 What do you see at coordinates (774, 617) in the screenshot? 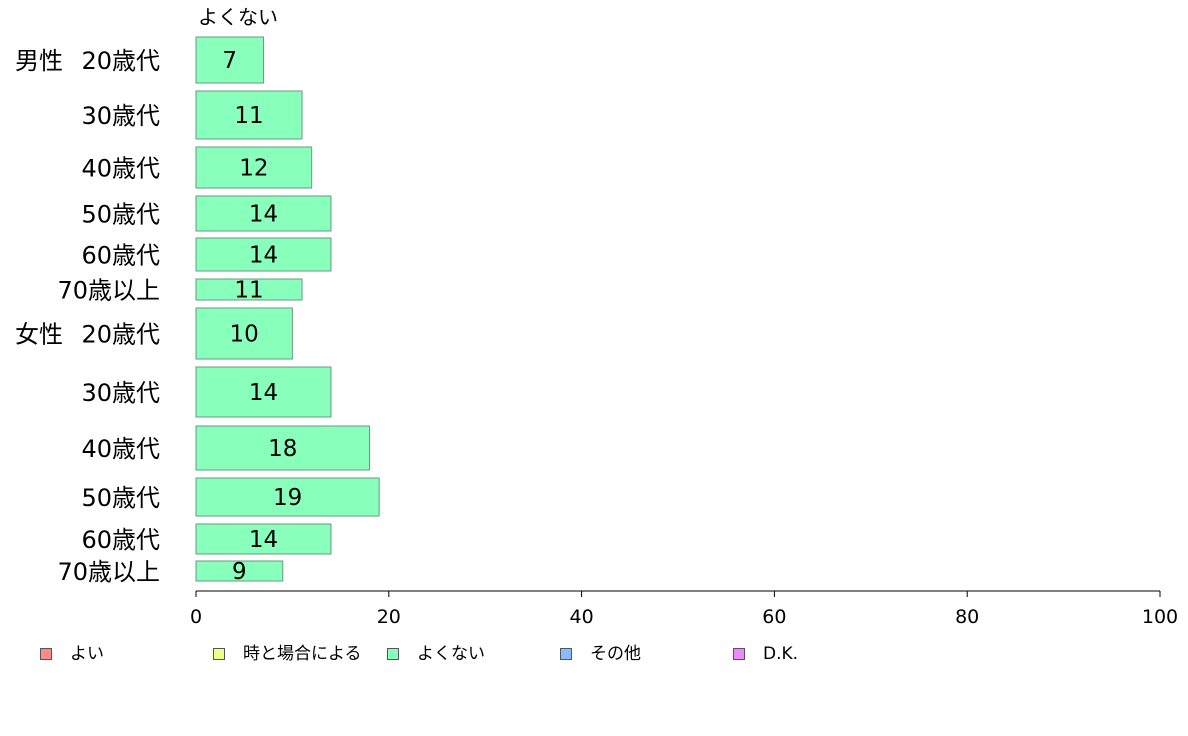
I see `x-tick-label: 60` at bounding box center [774, 617].